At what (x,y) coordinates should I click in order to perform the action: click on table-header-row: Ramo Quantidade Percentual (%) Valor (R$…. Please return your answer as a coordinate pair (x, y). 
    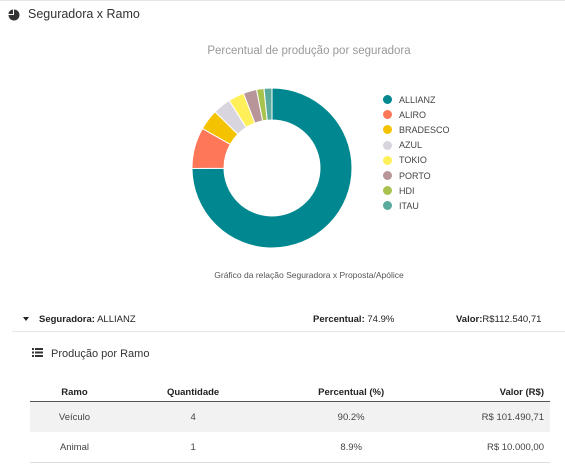
    Looking at the image, I should click on (290, 393).